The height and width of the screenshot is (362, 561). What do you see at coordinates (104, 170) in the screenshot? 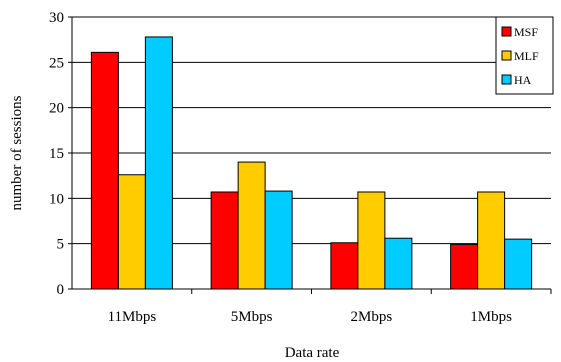
I see `bar-msf-11mbps` at bounding box center [104, 170].